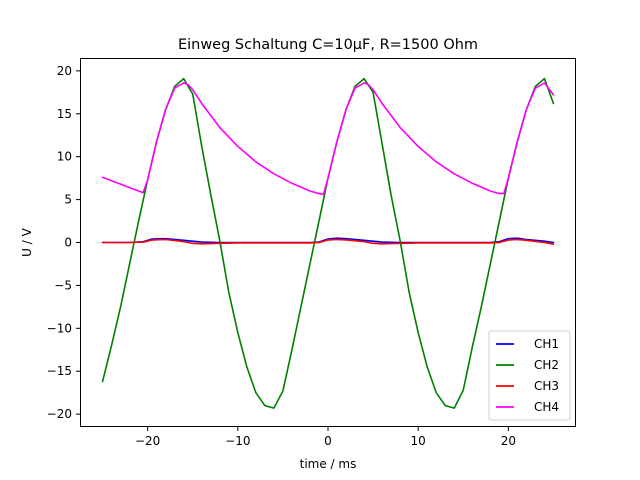  I want to click on x-tick-label: −10, so click(237, 441).